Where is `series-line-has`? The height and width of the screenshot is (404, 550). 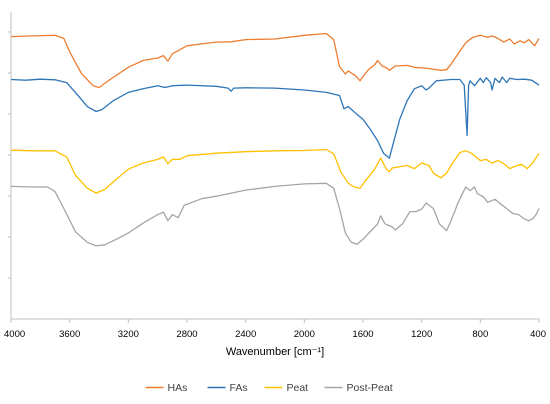 series-line-has is located at coordinates (275, 60).